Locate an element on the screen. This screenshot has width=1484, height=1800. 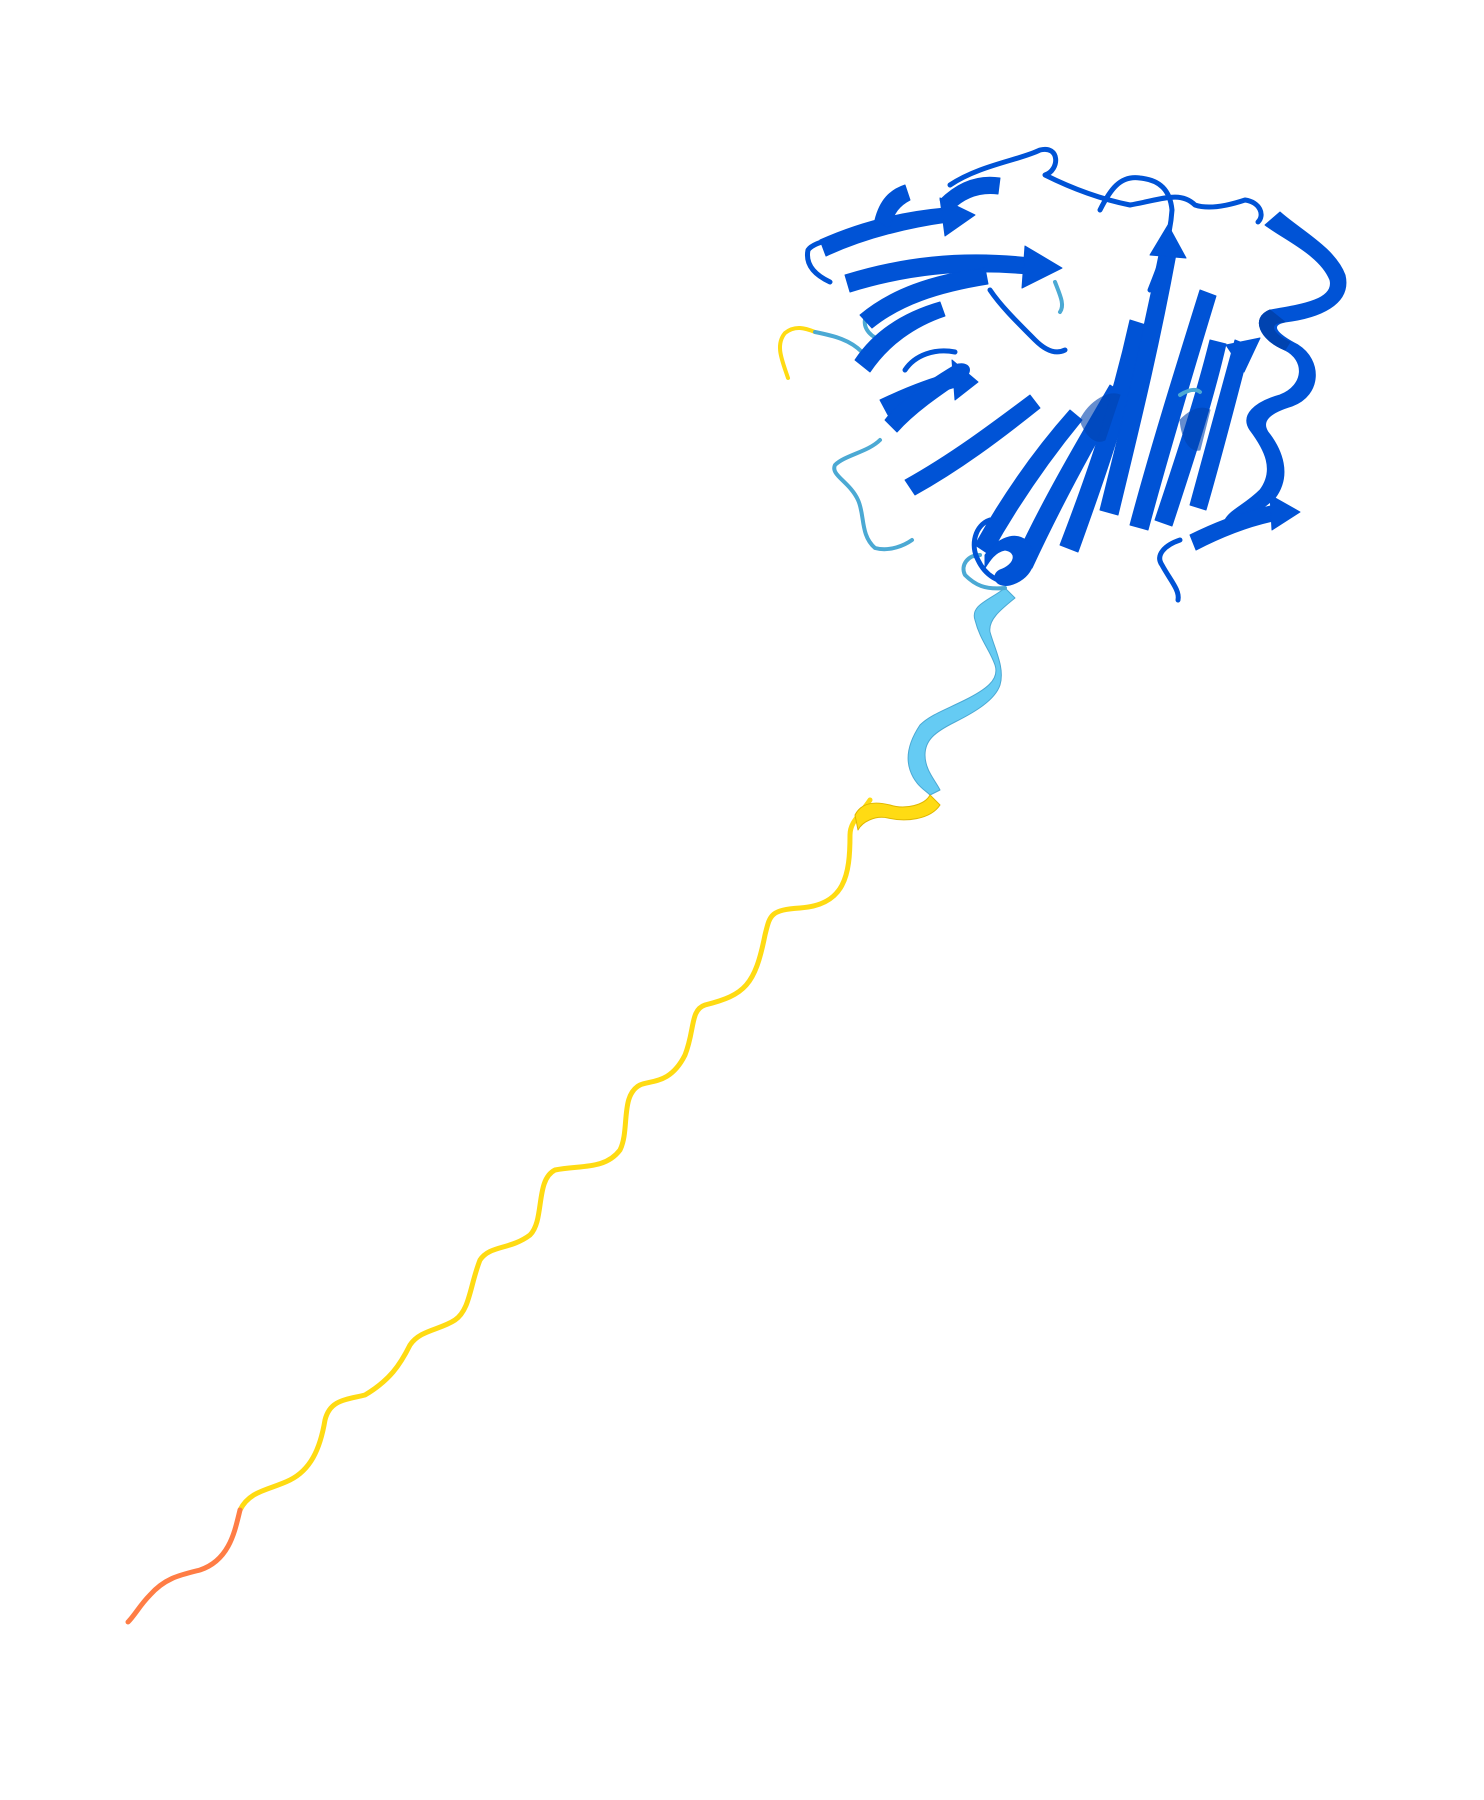
domain-light-segment is located at coordinates (1059, 297).